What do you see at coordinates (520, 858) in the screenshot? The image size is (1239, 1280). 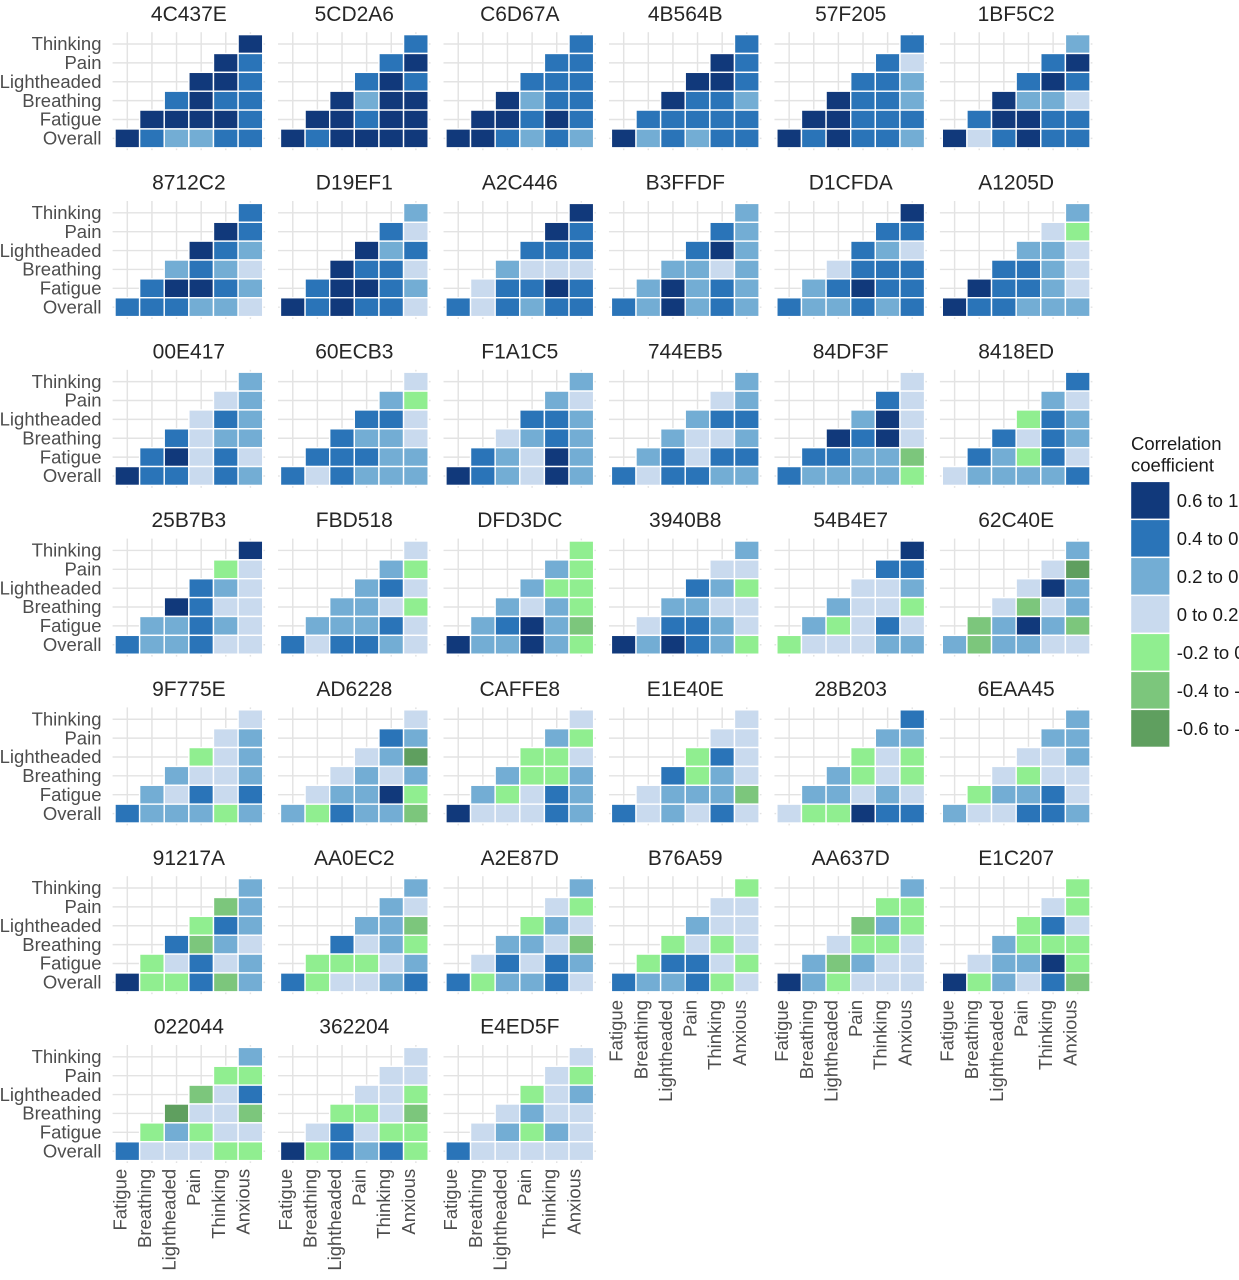 I see `svg-text: A2E87D` at bounding box center [520, 858].